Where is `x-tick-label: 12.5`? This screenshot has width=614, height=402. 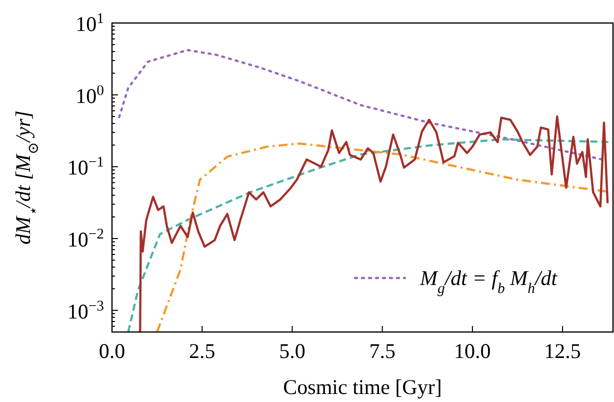
x-tick-label: 12.5 is located at coordinates (562, 351).